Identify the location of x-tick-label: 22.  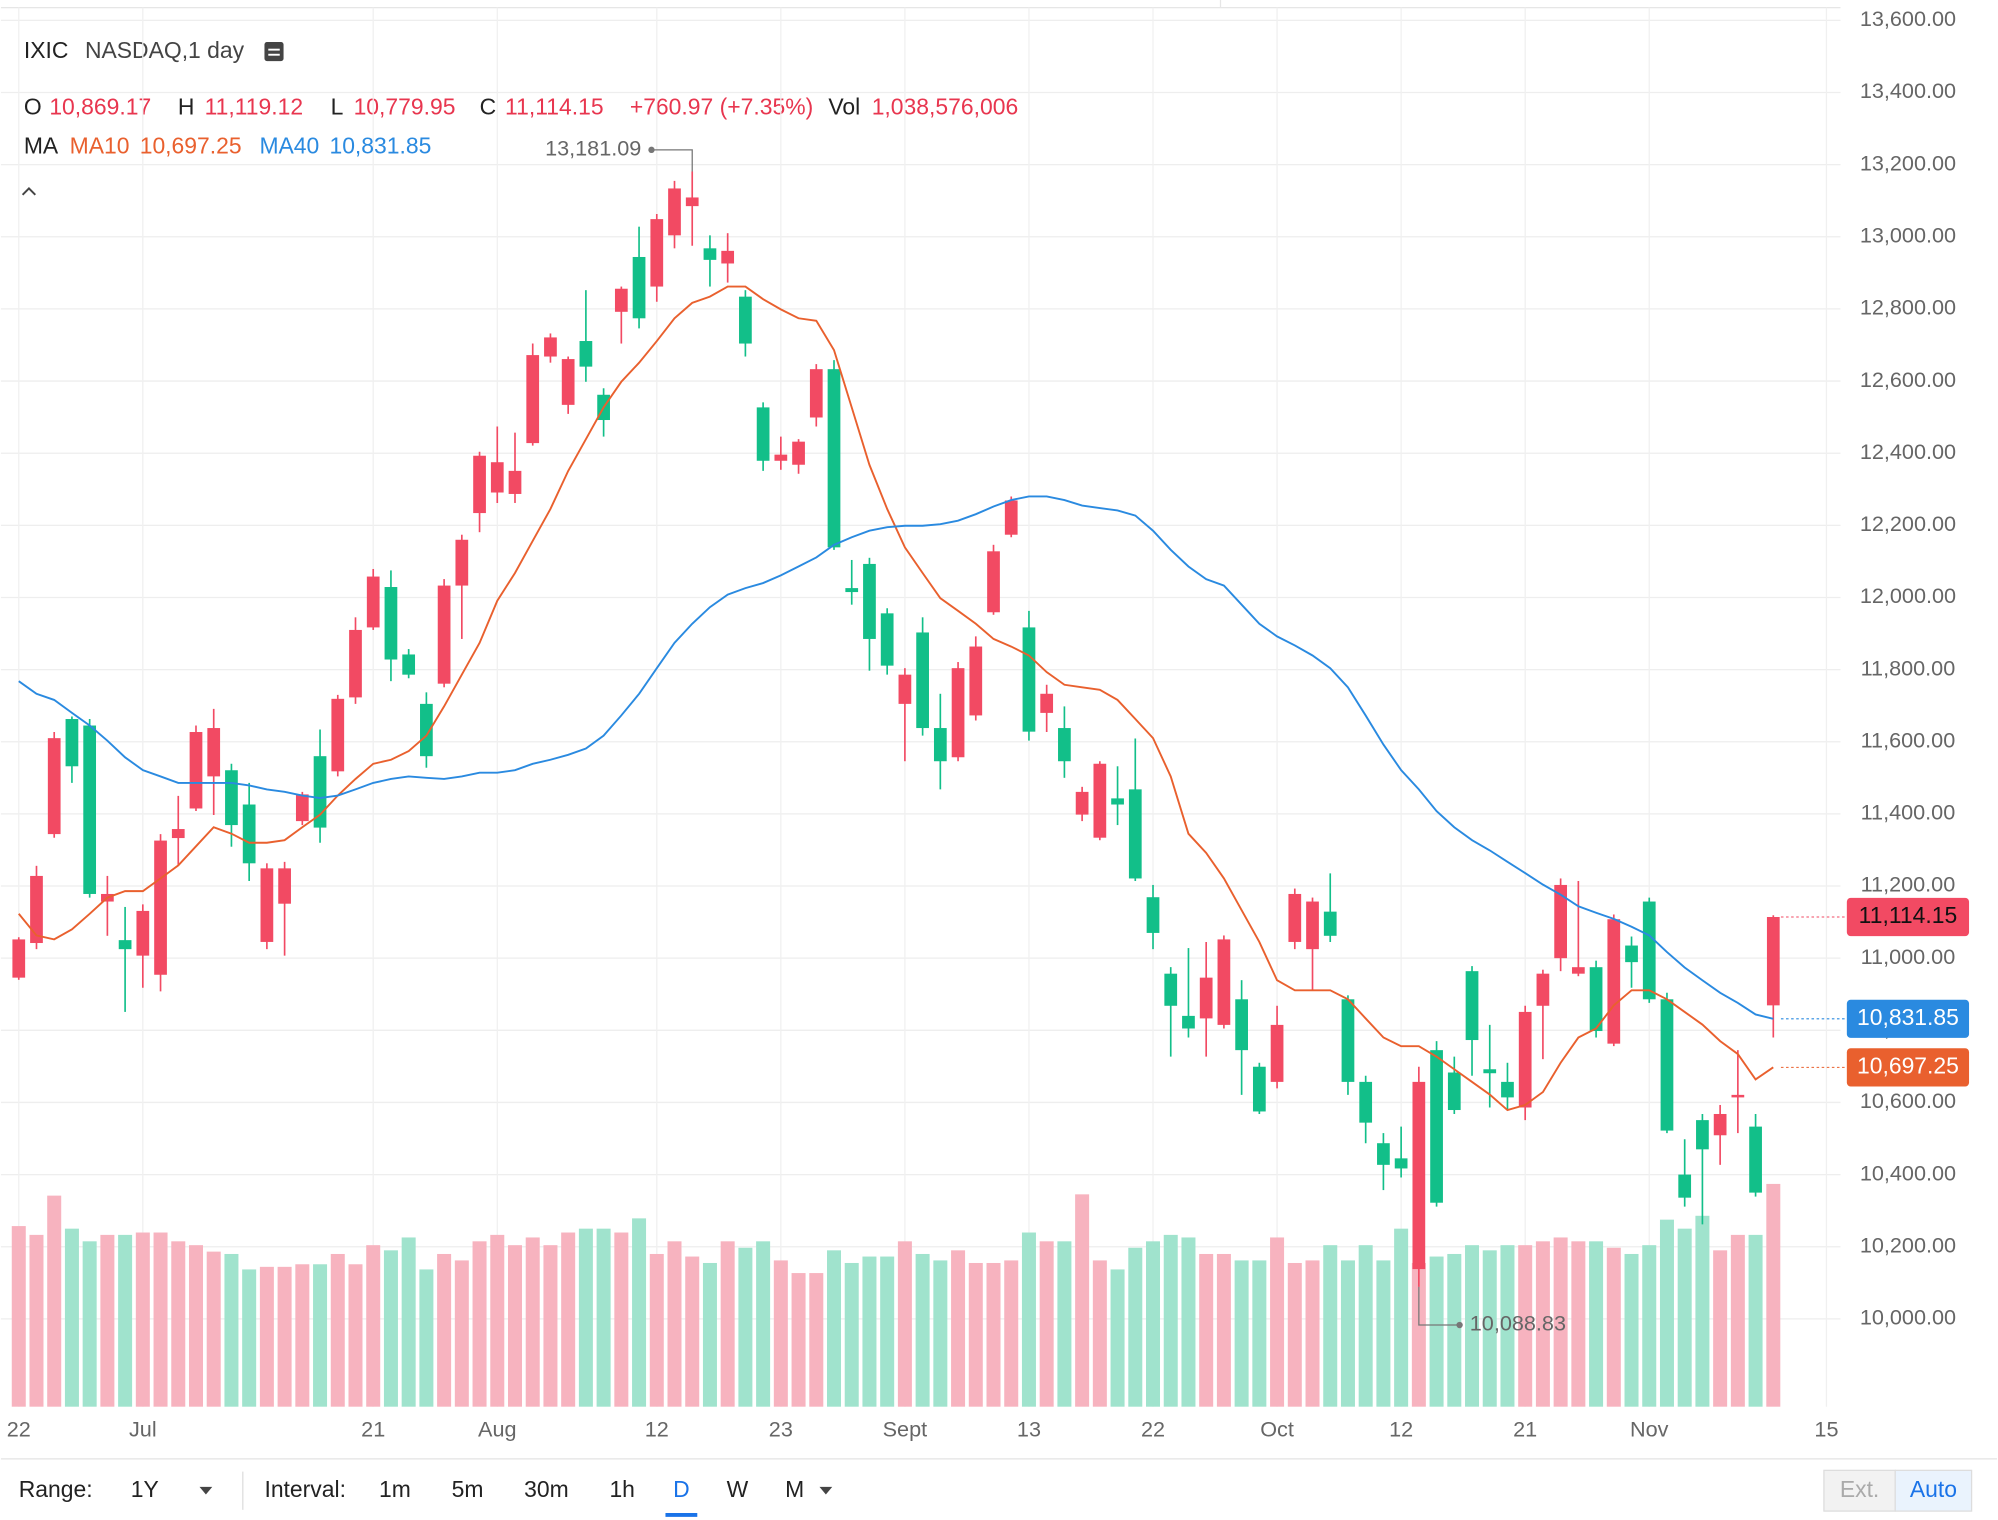
(19, 1429).